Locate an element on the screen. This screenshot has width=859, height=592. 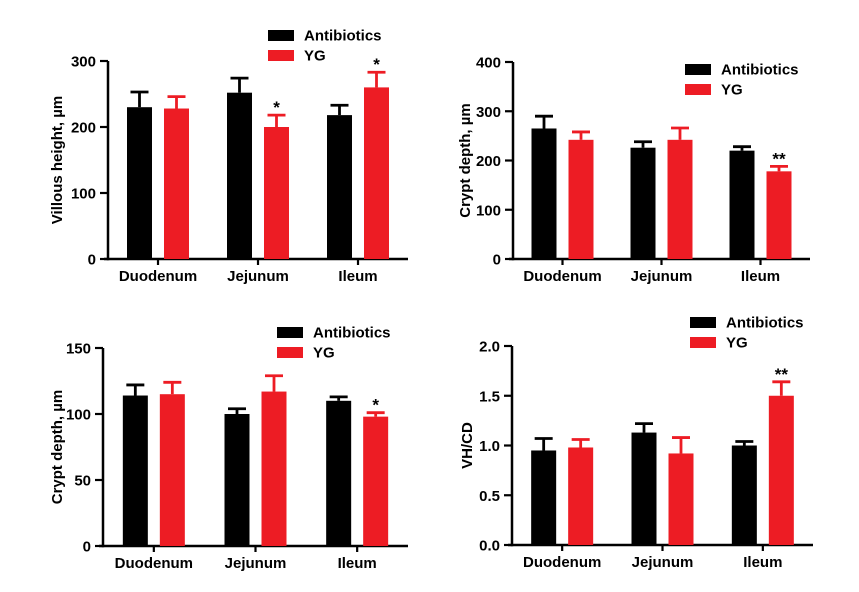
y-tick-label: 0.5 is located at coordinates (489, 496).